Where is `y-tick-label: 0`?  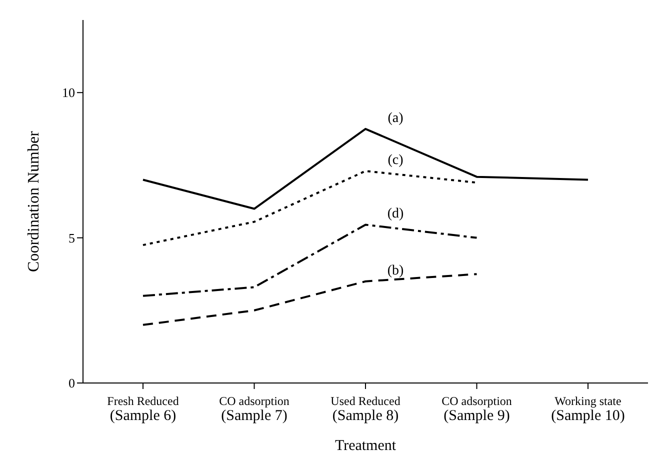
y-tick-label: 0 is located at coordinates (71, 383).